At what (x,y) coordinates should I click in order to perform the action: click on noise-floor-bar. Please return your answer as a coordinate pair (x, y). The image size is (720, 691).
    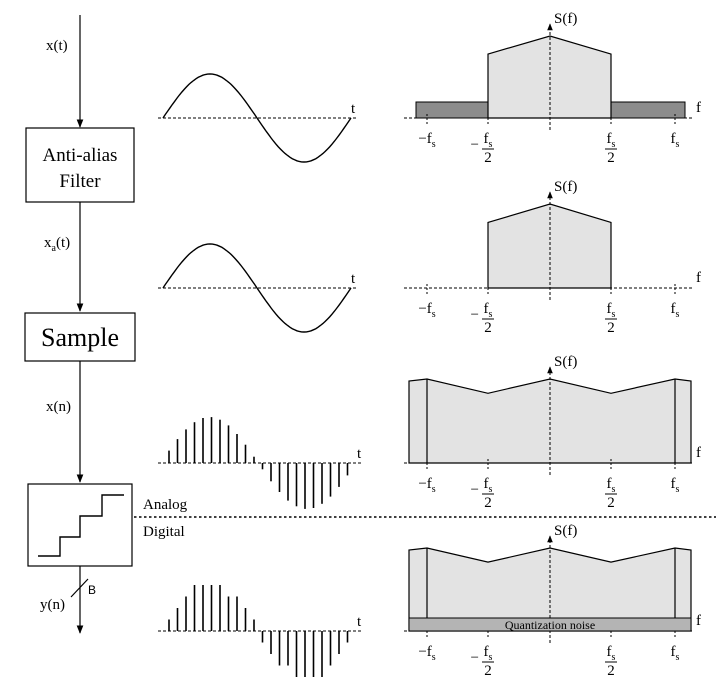
    Looking at the image, I should click on (550, 624).